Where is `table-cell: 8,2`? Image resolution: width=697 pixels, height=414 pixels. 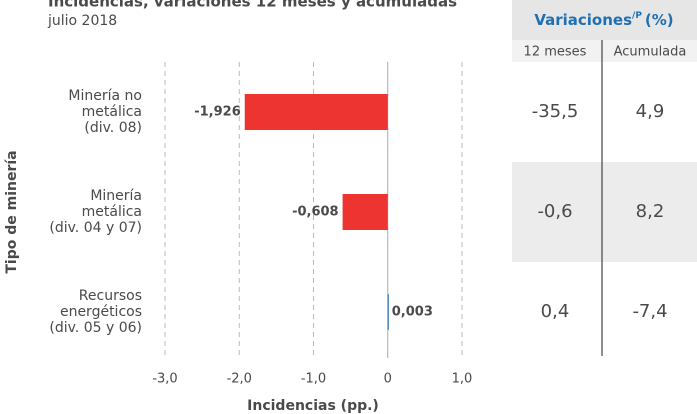
table-cell: 8,2 is located at coordinates (650, 211).